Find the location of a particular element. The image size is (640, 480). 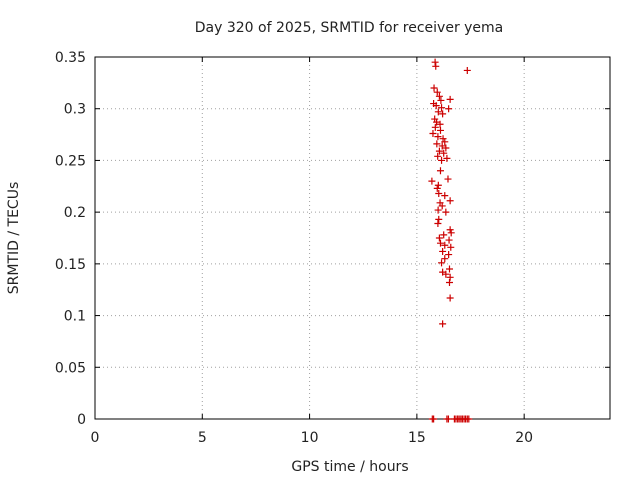

y-tick-label: 0.2 is located at coordinates (75, 213).